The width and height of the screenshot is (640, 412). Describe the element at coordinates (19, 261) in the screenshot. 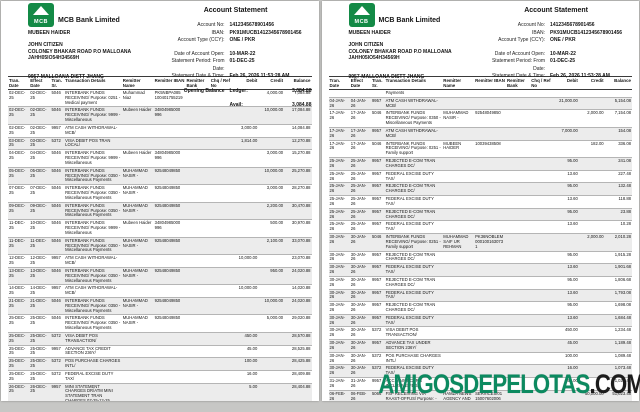

I see `table-cell: 12-DEC-25` at that location.